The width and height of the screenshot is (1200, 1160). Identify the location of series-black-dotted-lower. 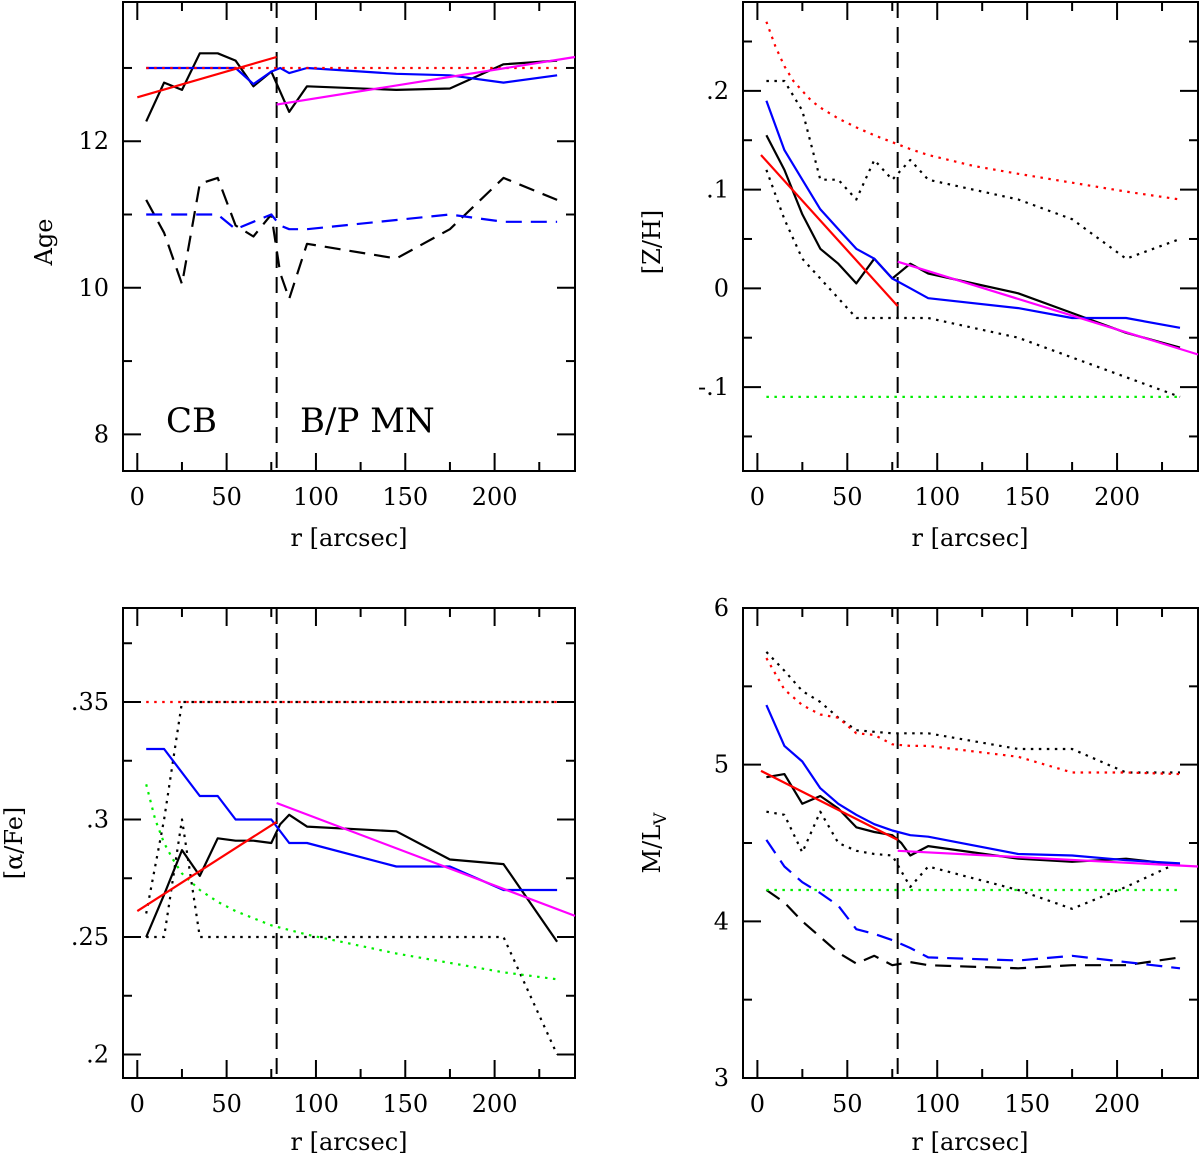
(973, 860).